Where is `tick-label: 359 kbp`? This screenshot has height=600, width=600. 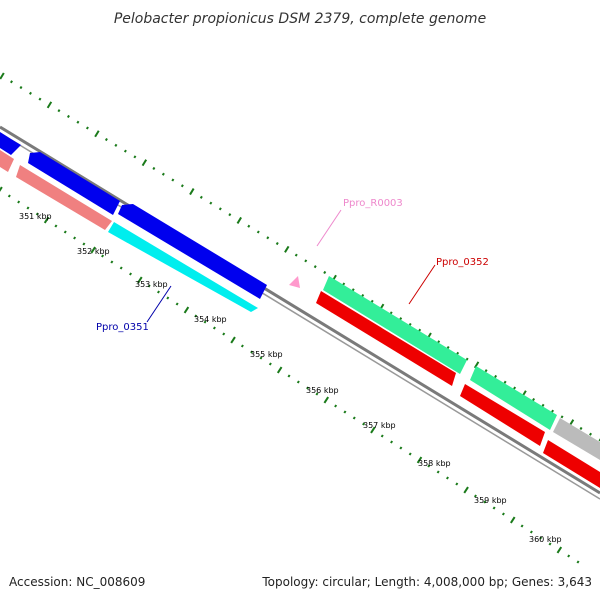
tick-label: 359 kbp is located at coordinates (490, 500).